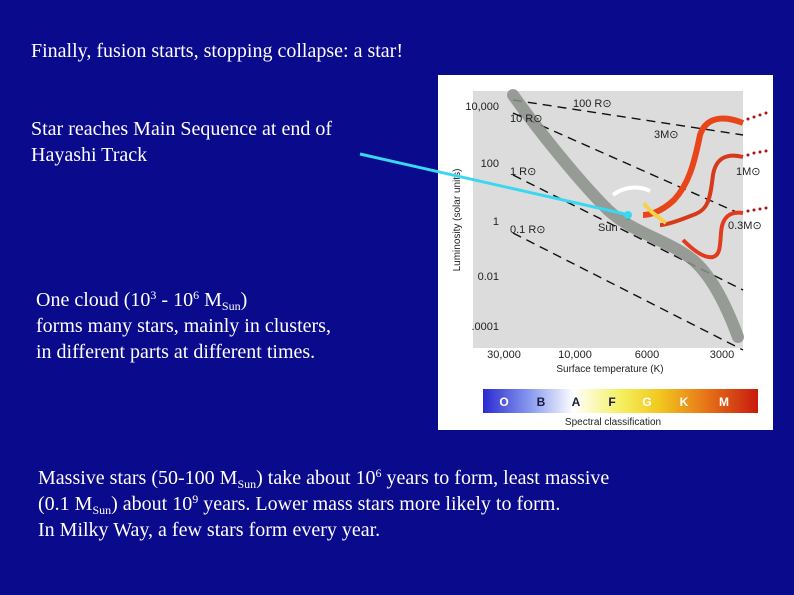 The image size is (794, 595). I want to click on track-3msun, so click(693, 166).